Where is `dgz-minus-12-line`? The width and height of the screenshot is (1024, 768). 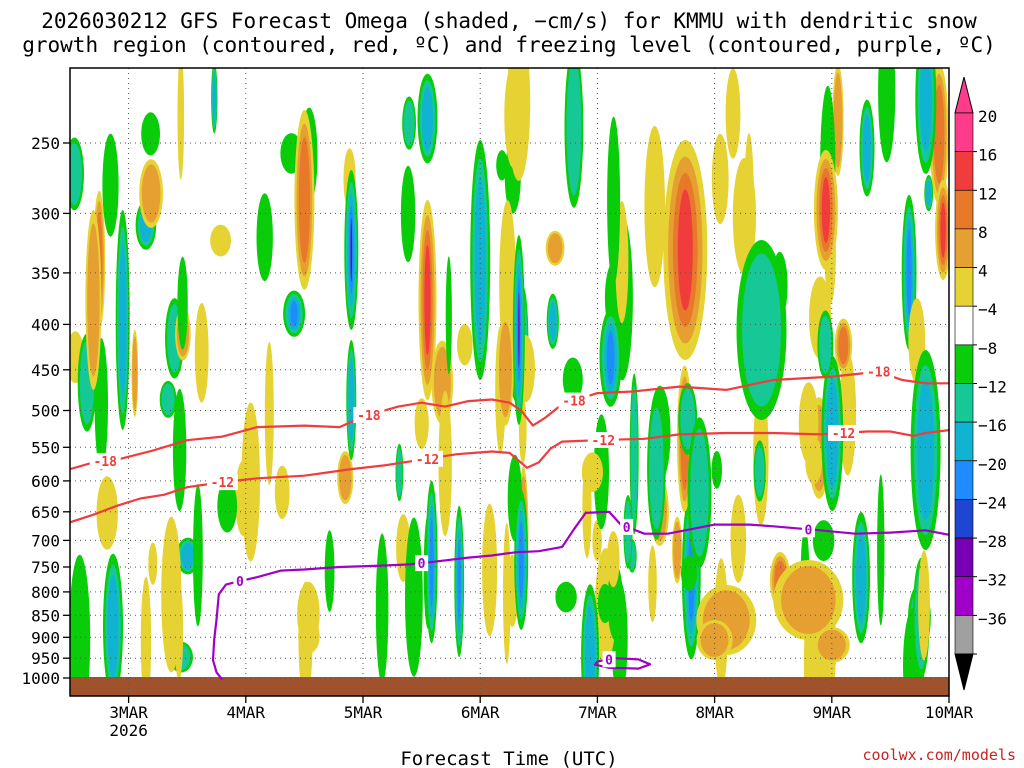
dgz-minus-12-line is located at coordinates (509, 476).